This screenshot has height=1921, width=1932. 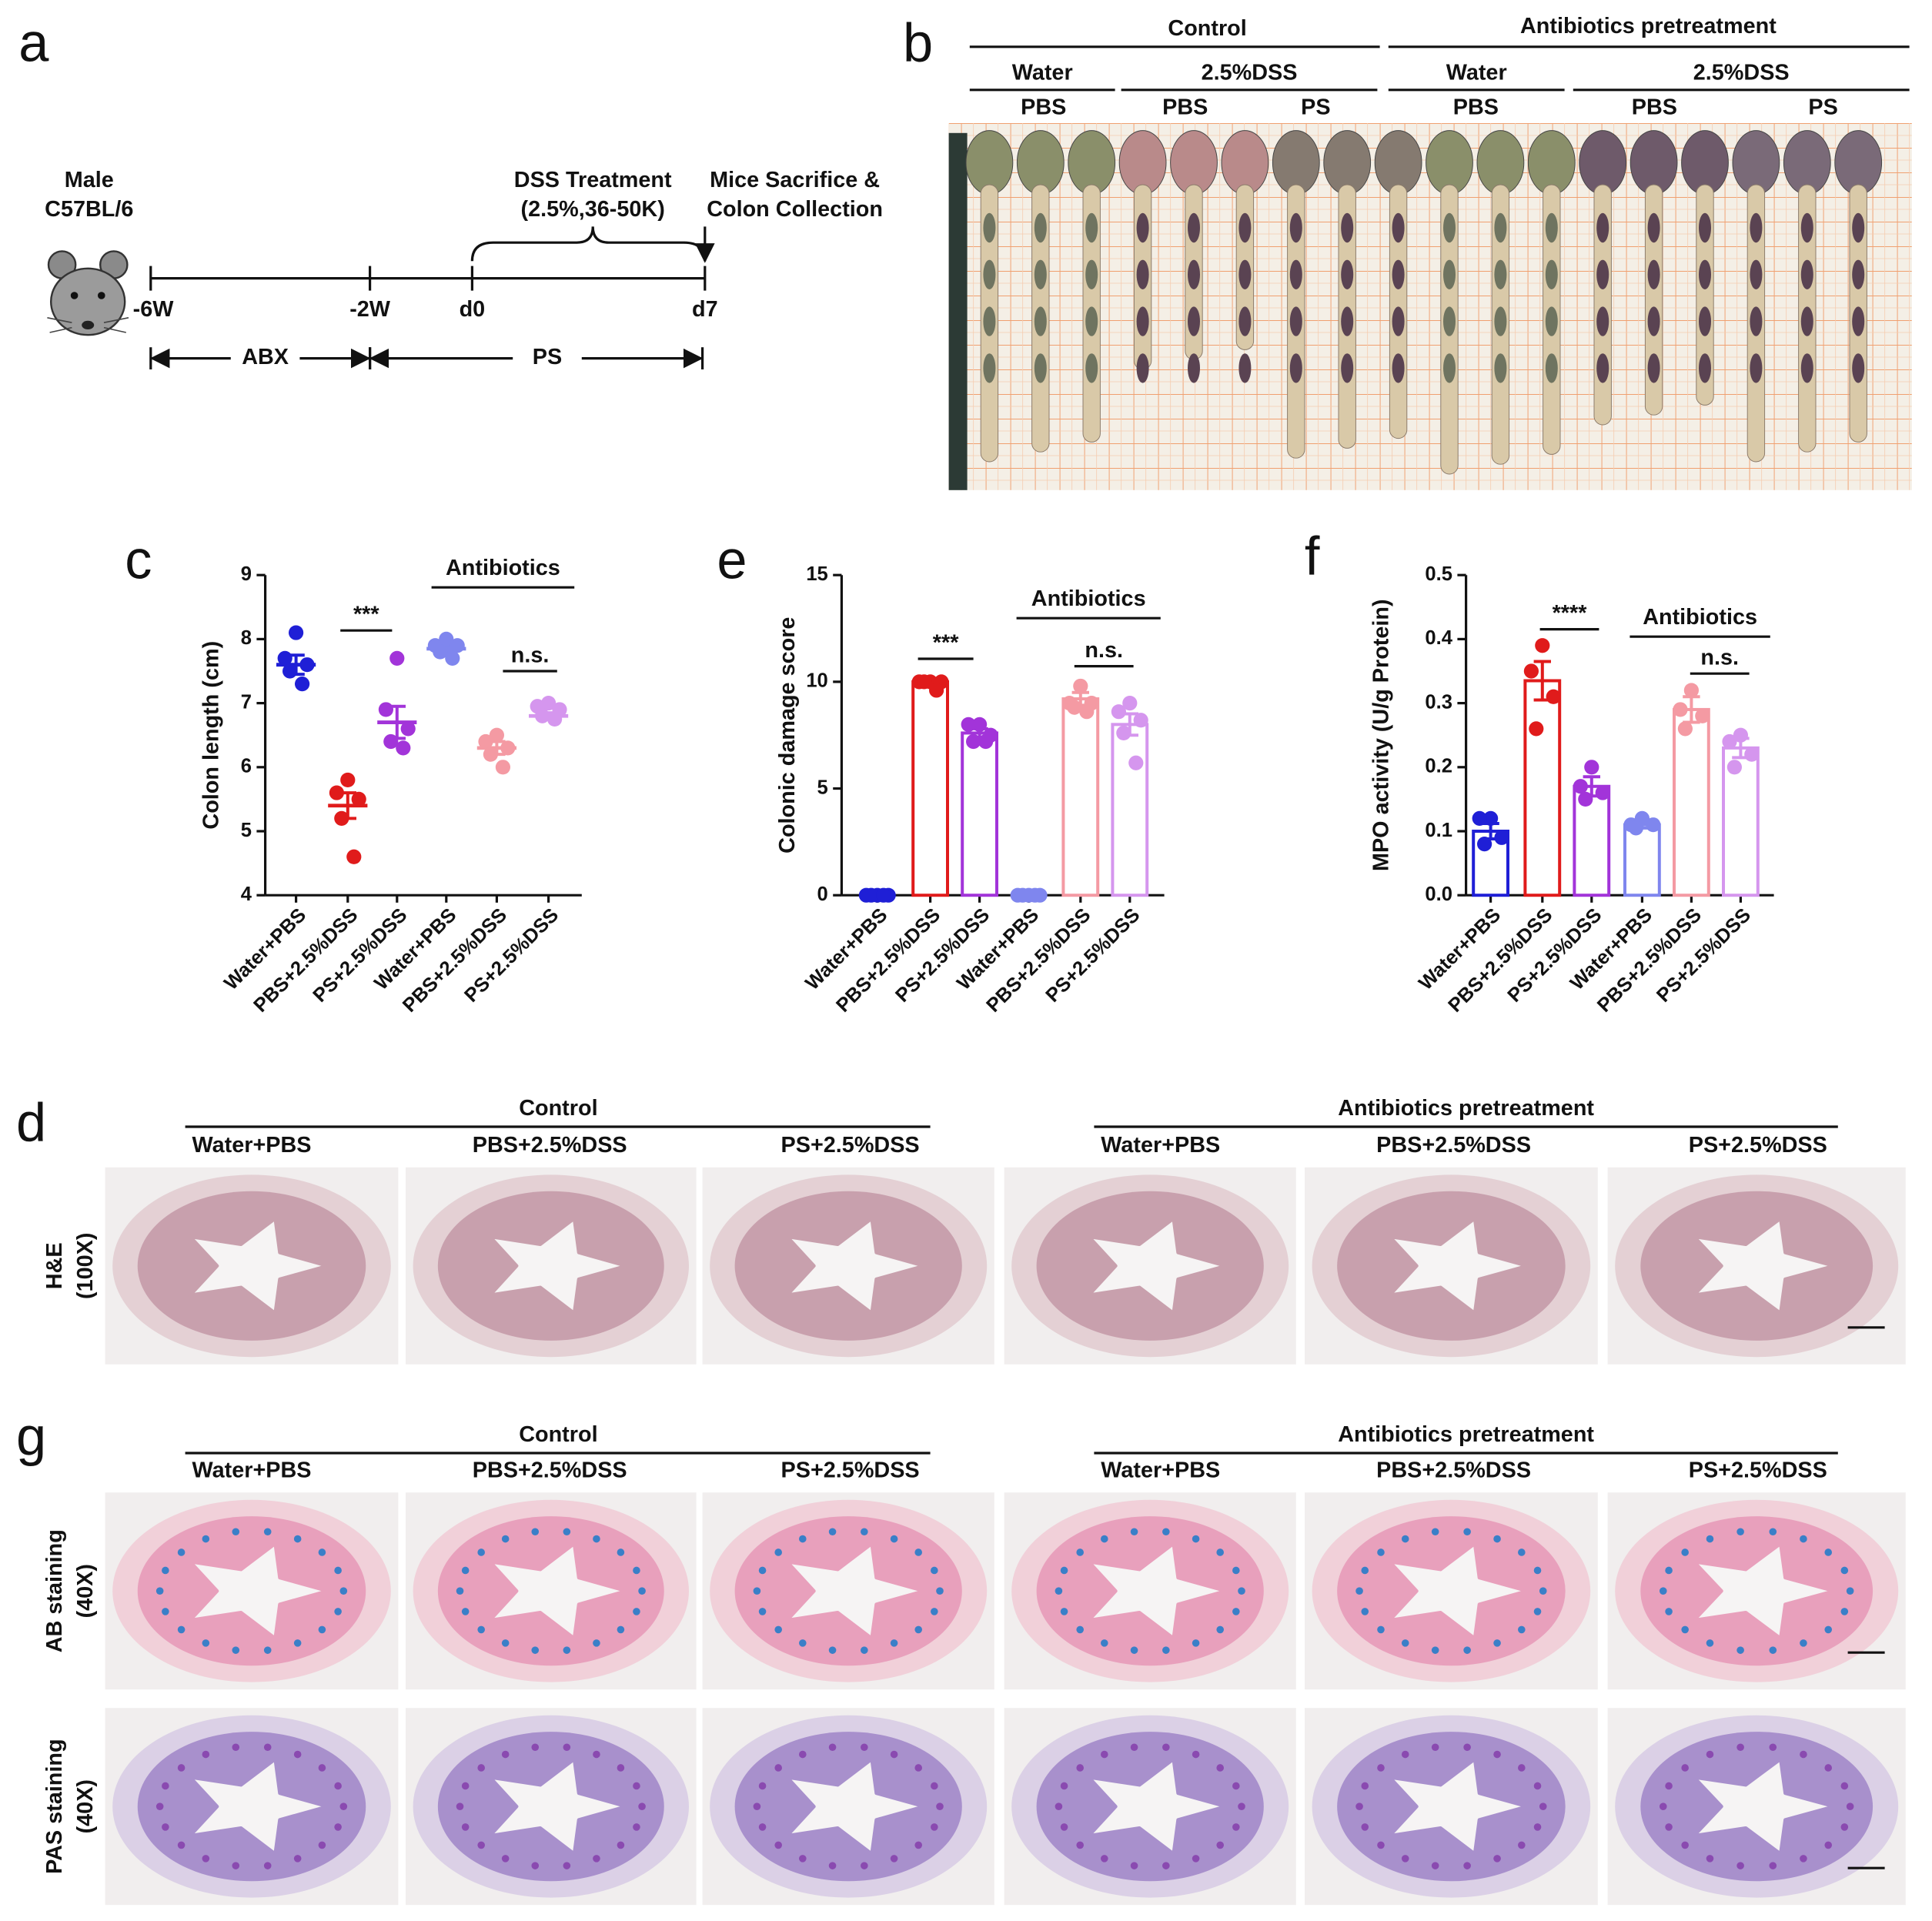 What do you see at coordinates (370, 309) in the screenshot?
I see `timepoint-label: -2W` at bounding box center [370, 309].